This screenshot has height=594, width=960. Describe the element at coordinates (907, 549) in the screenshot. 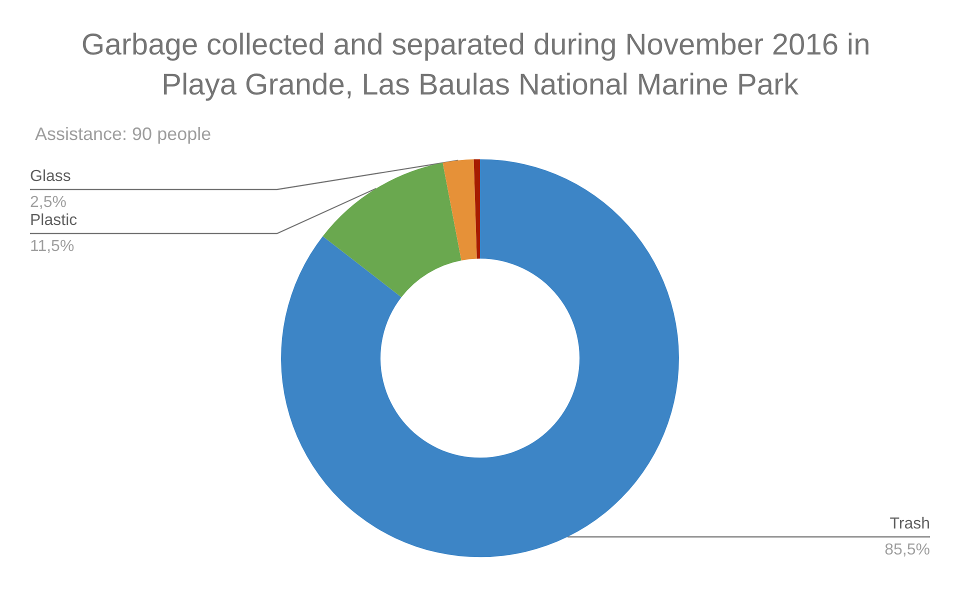

I see `data-label: 85,5%` at that location.